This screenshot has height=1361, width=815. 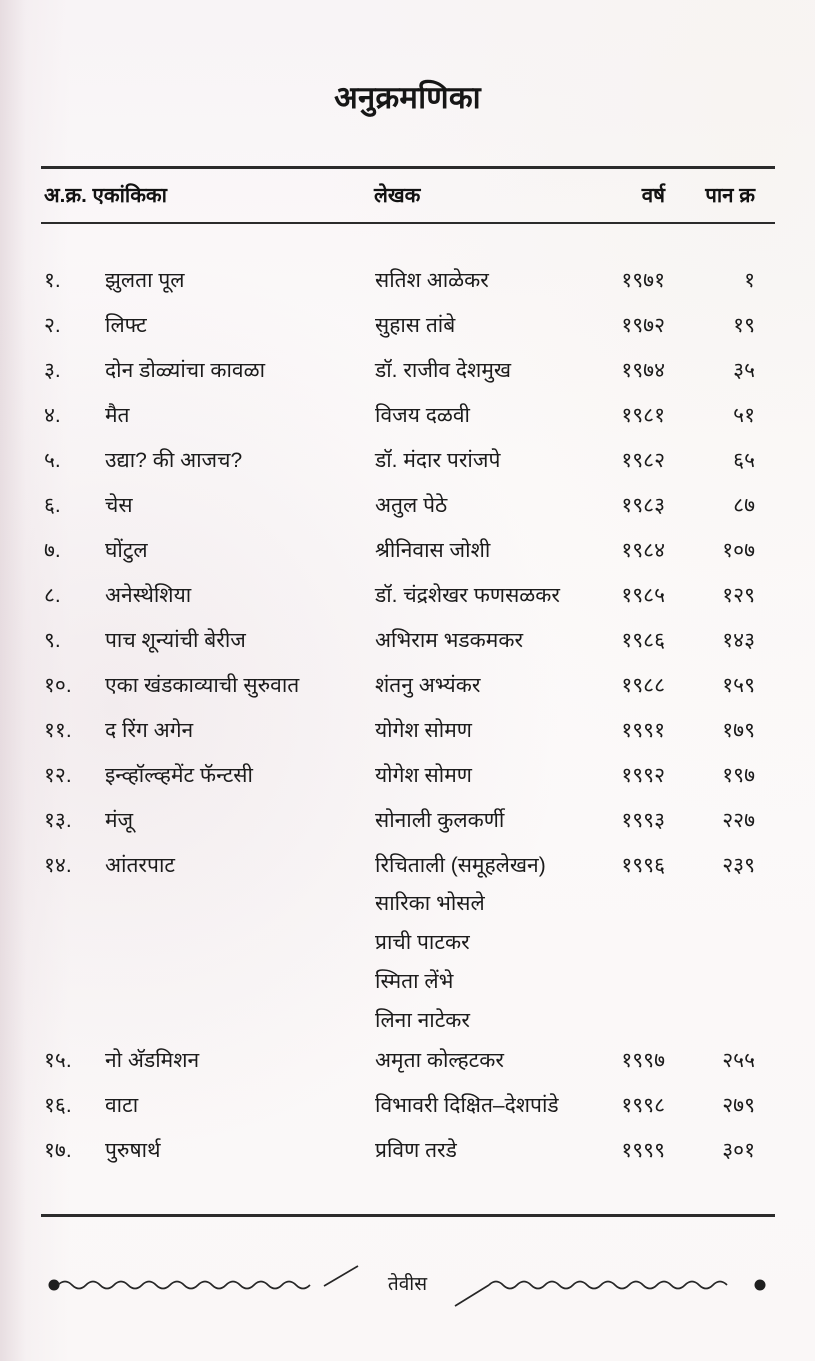 I want to click on row-play-title: झुलता पूल, so click(x=145, y=280).